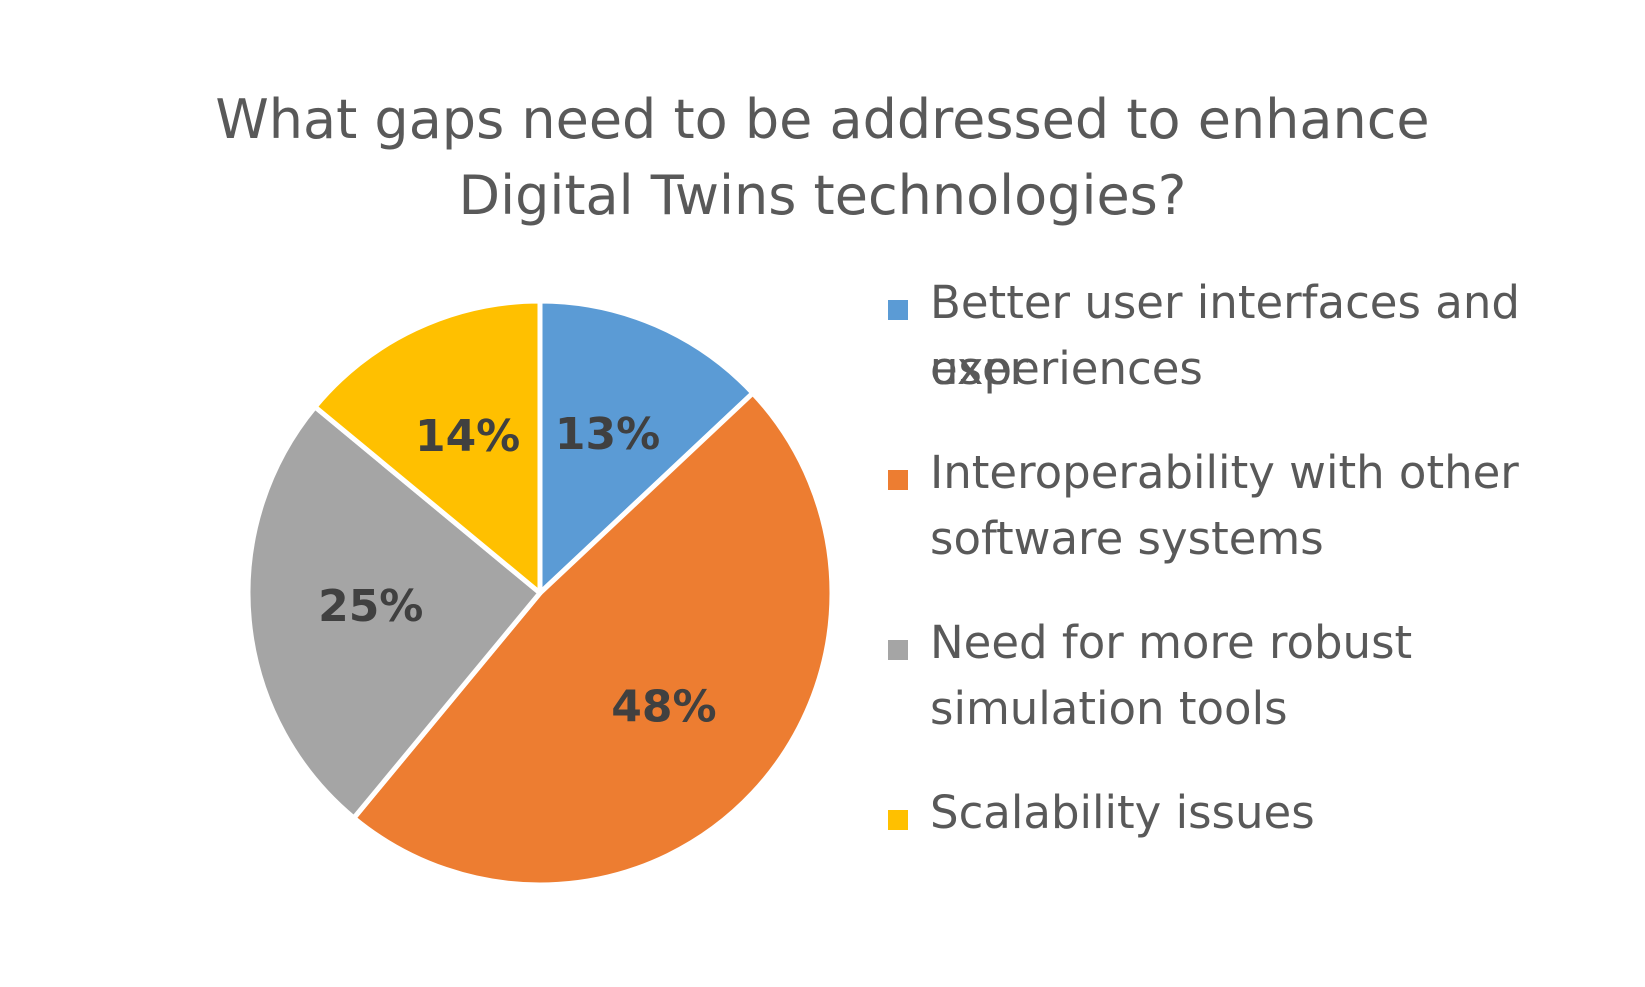 The width and height of the screenshot is (1645, 987). What do you see at coordinates (898, 480) in the screenshot?
I see `legend-swatch-interoperability` at bounding box center [898, 480].